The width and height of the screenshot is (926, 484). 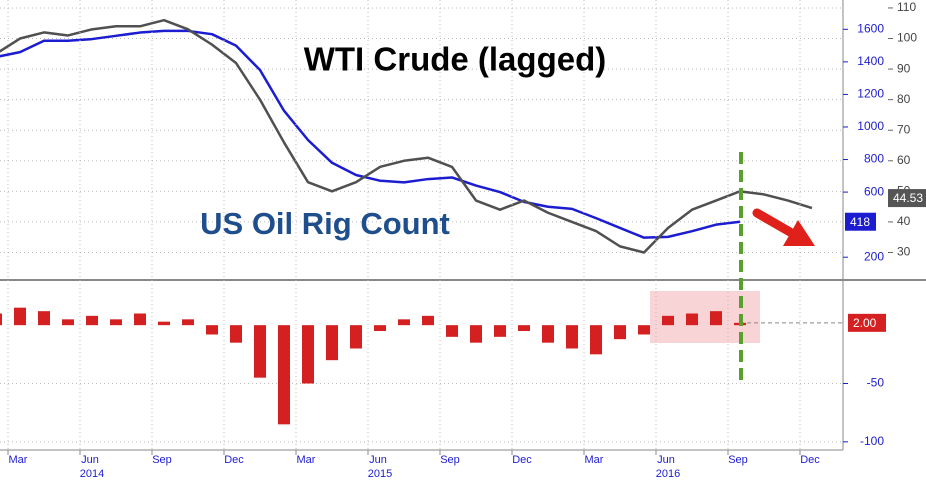 I want to click on y-tick-label: 1400, so click(x=870, y=61).